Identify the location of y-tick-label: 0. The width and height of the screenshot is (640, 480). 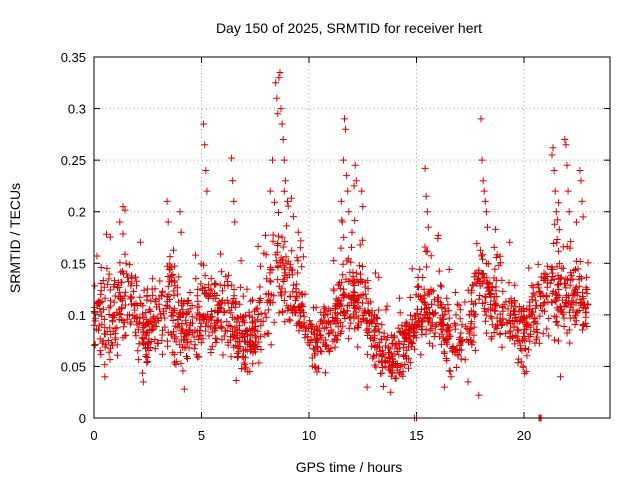
(82, 418).